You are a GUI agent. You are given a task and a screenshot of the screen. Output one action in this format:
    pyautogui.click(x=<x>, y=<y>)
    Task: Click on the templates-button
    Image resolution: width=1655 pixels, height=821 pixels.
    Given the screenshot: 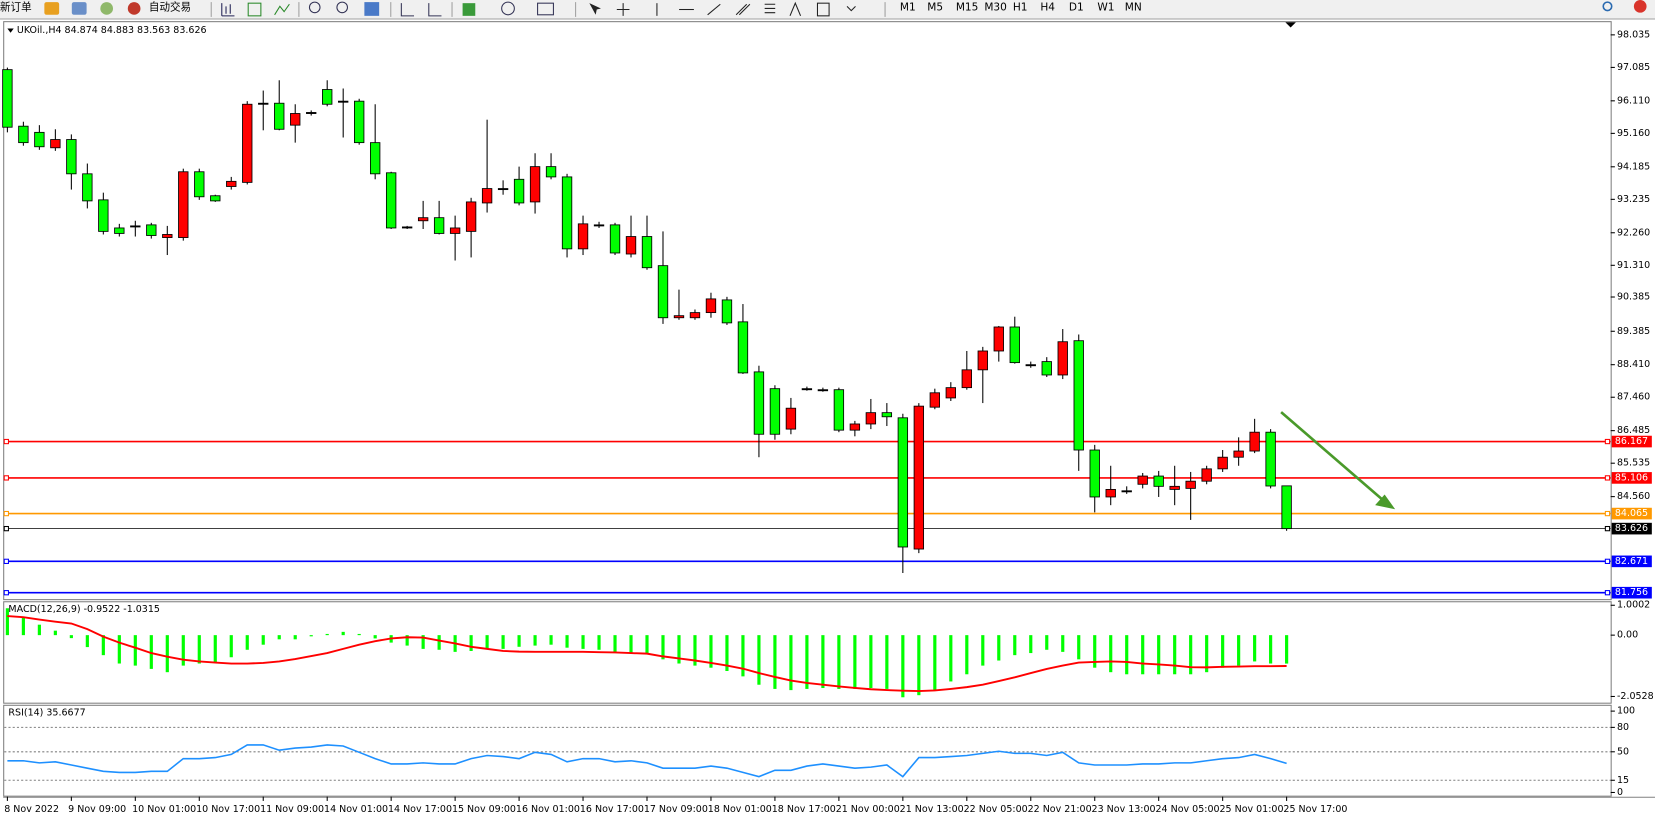 What is the action you would take?
    pyautogui.click(x=545, y=9)
    